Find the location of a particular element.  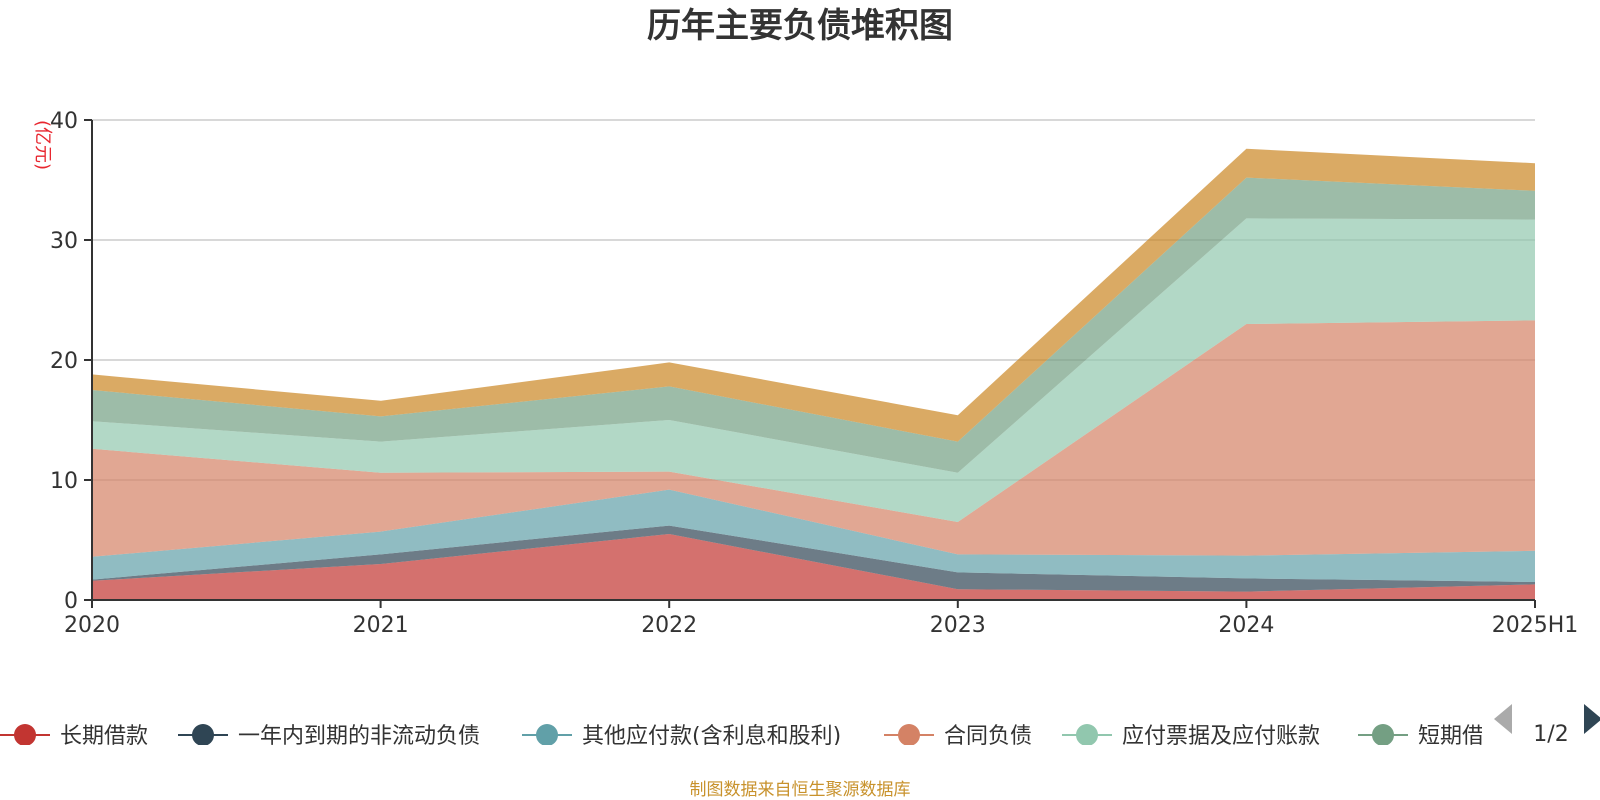

legend-page-indicator: 1/2 is located at coordinates (1550, 734).